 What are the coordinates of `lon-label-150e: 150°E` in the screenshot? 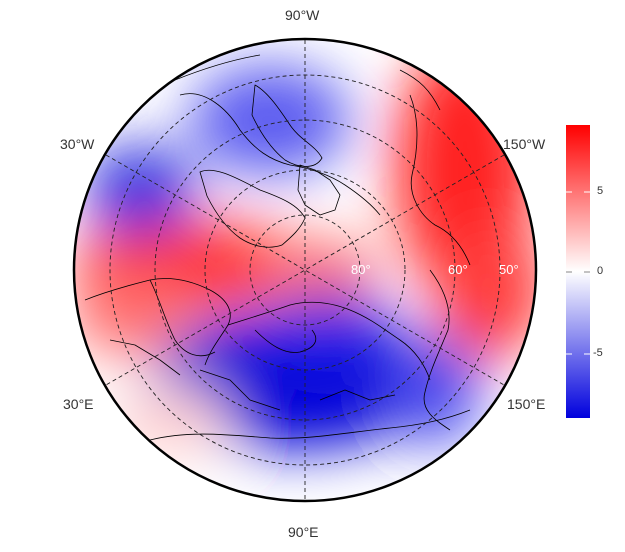 It's located at (526, 404).